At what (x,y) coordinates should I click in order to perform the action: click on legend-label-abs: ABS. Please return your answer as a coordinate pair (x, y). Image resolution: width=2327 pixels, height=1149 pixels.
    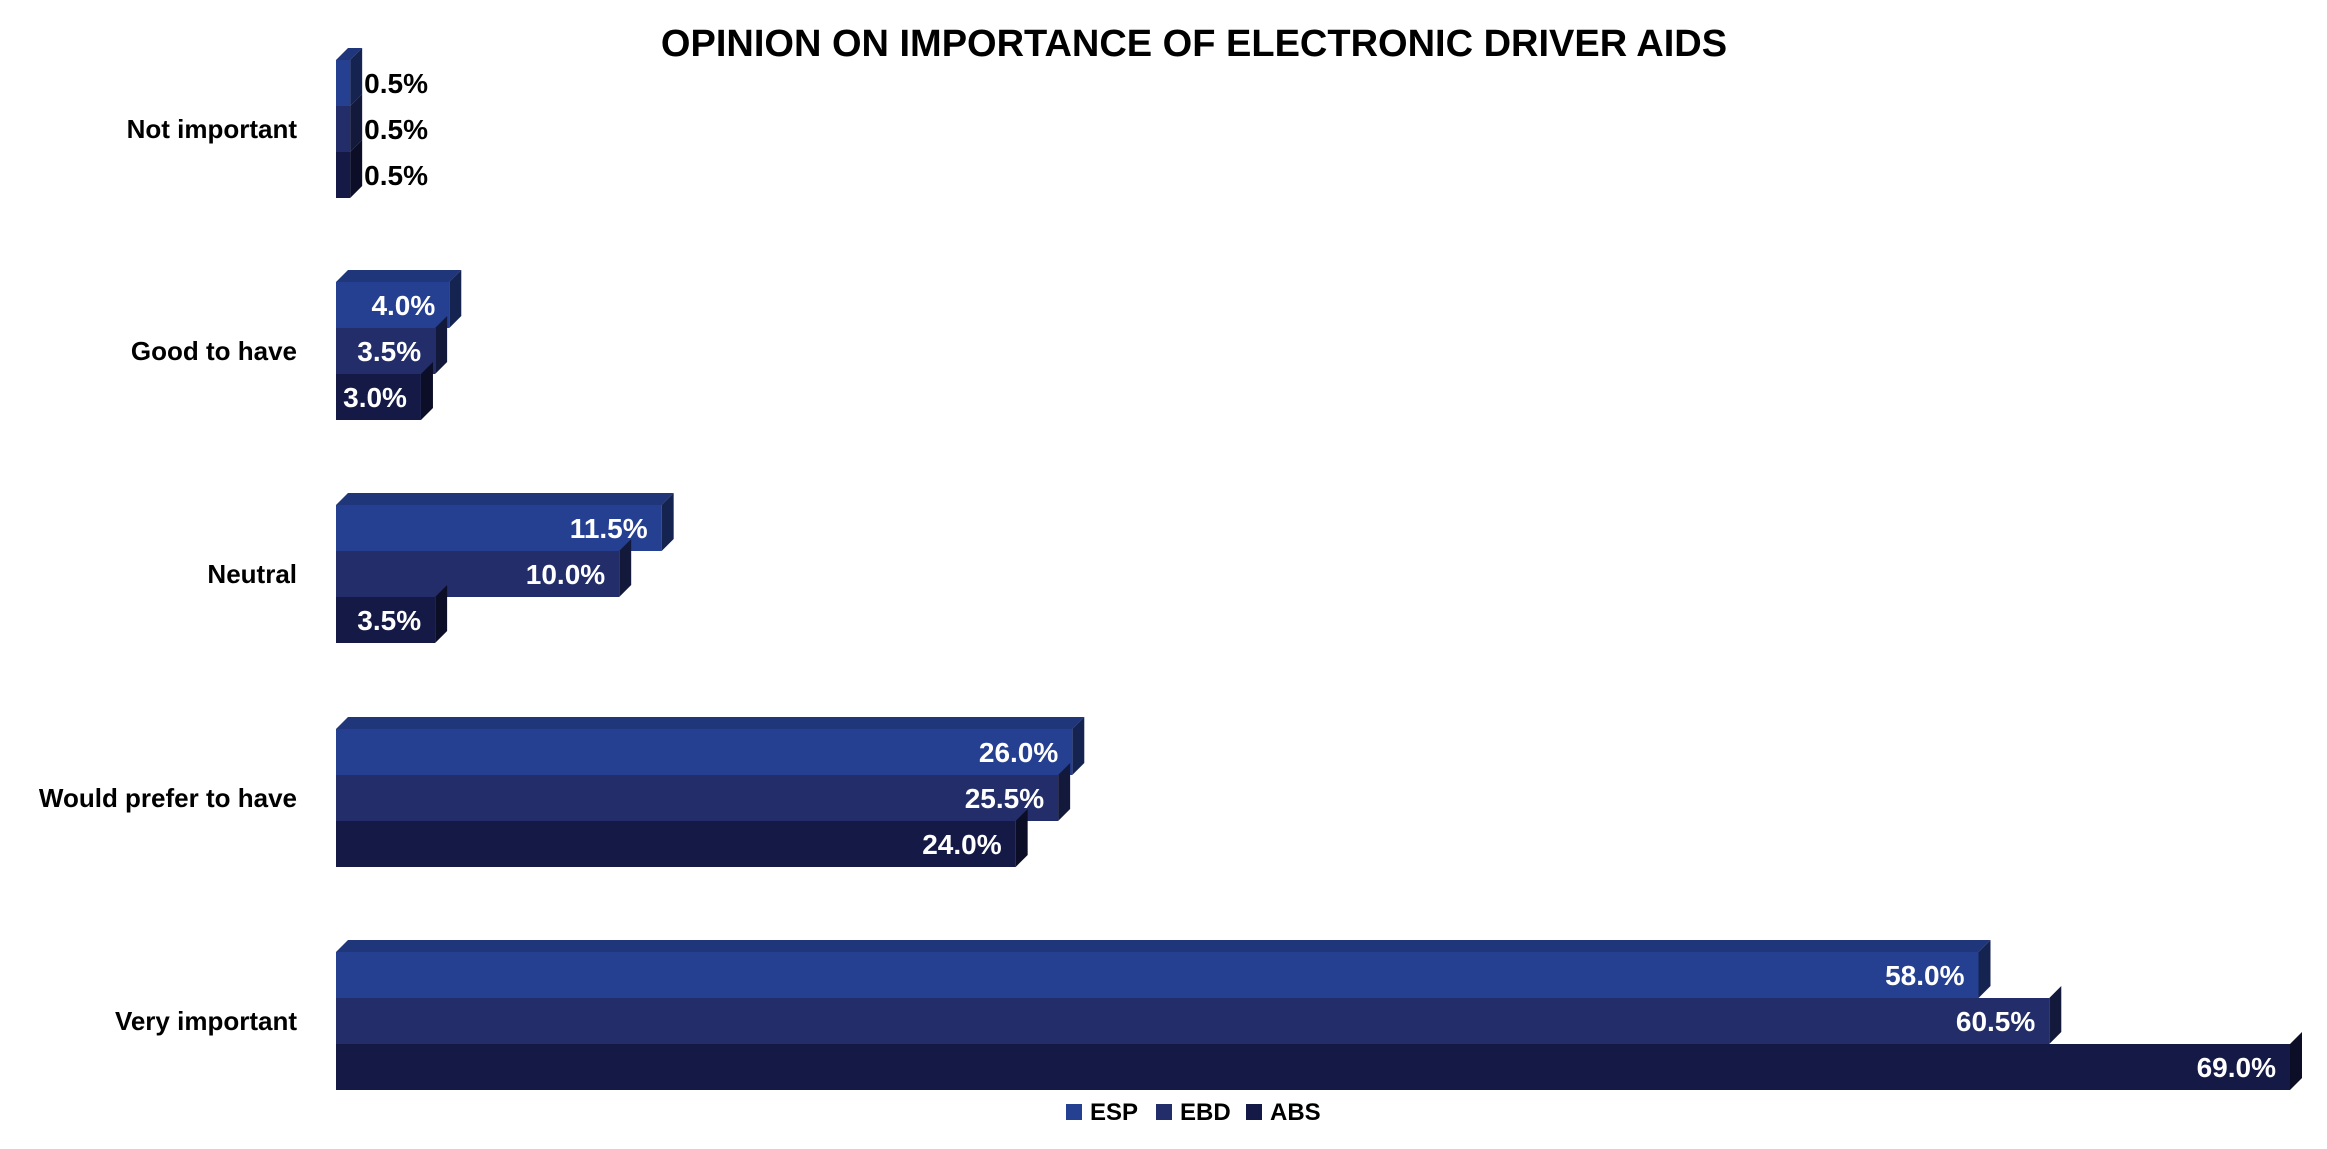
    Looking at the image, I should click on (1295, 1112).